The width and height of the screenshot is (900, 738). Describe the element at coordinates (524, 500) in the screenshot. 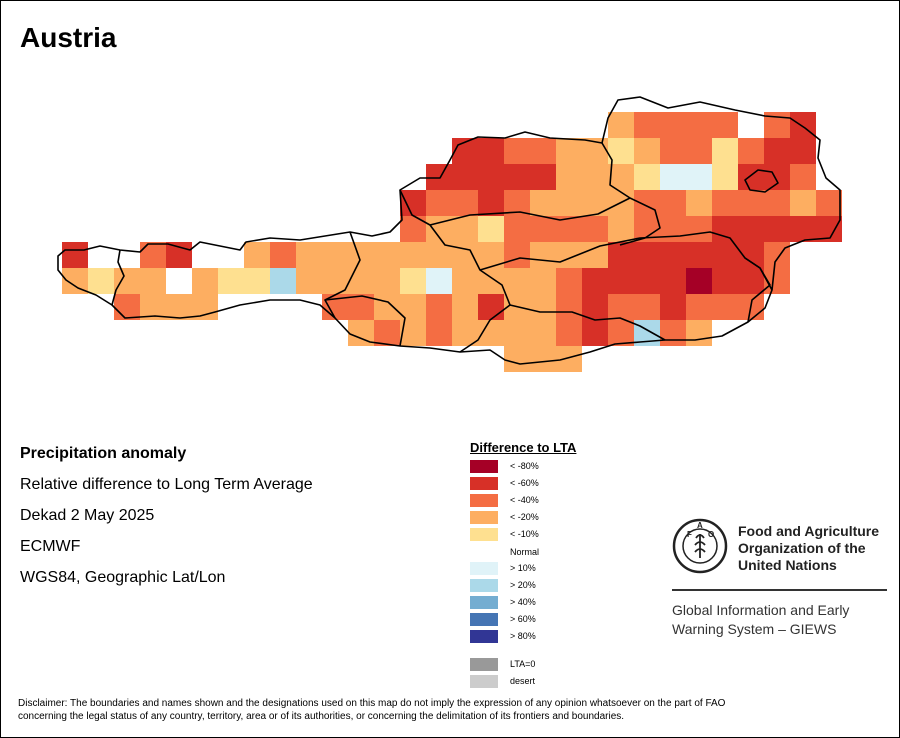

I see `legend-label: < -40%` at that location.